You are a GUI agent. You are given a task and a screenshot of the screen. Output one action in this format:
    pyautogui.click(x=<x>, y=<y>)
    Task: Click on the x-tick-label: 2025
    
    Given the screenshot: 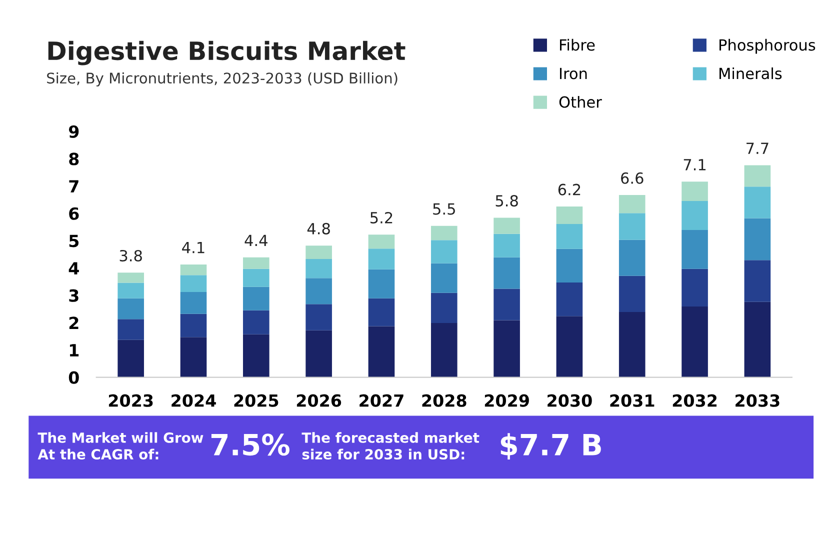 What is the action you would take?
    pyautogui.click(x=256, y=400)
    